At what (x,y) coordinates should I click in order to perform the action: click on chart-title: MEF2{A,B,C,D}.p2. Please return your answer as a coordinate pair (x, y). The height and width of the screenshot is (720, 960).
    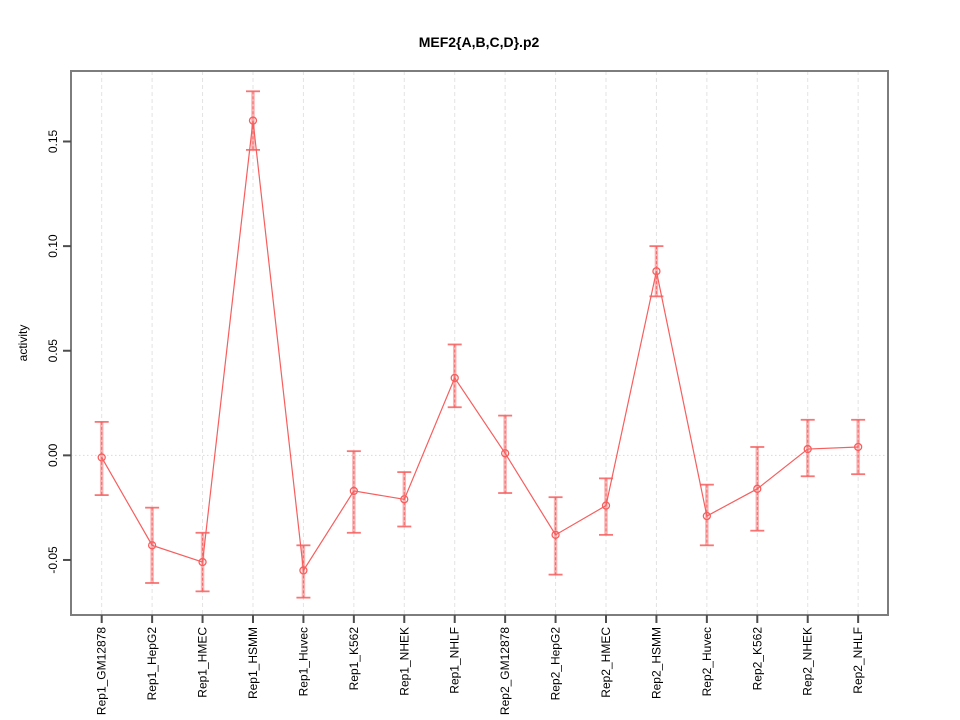
    Looking at the image, I should click on (479, 42).